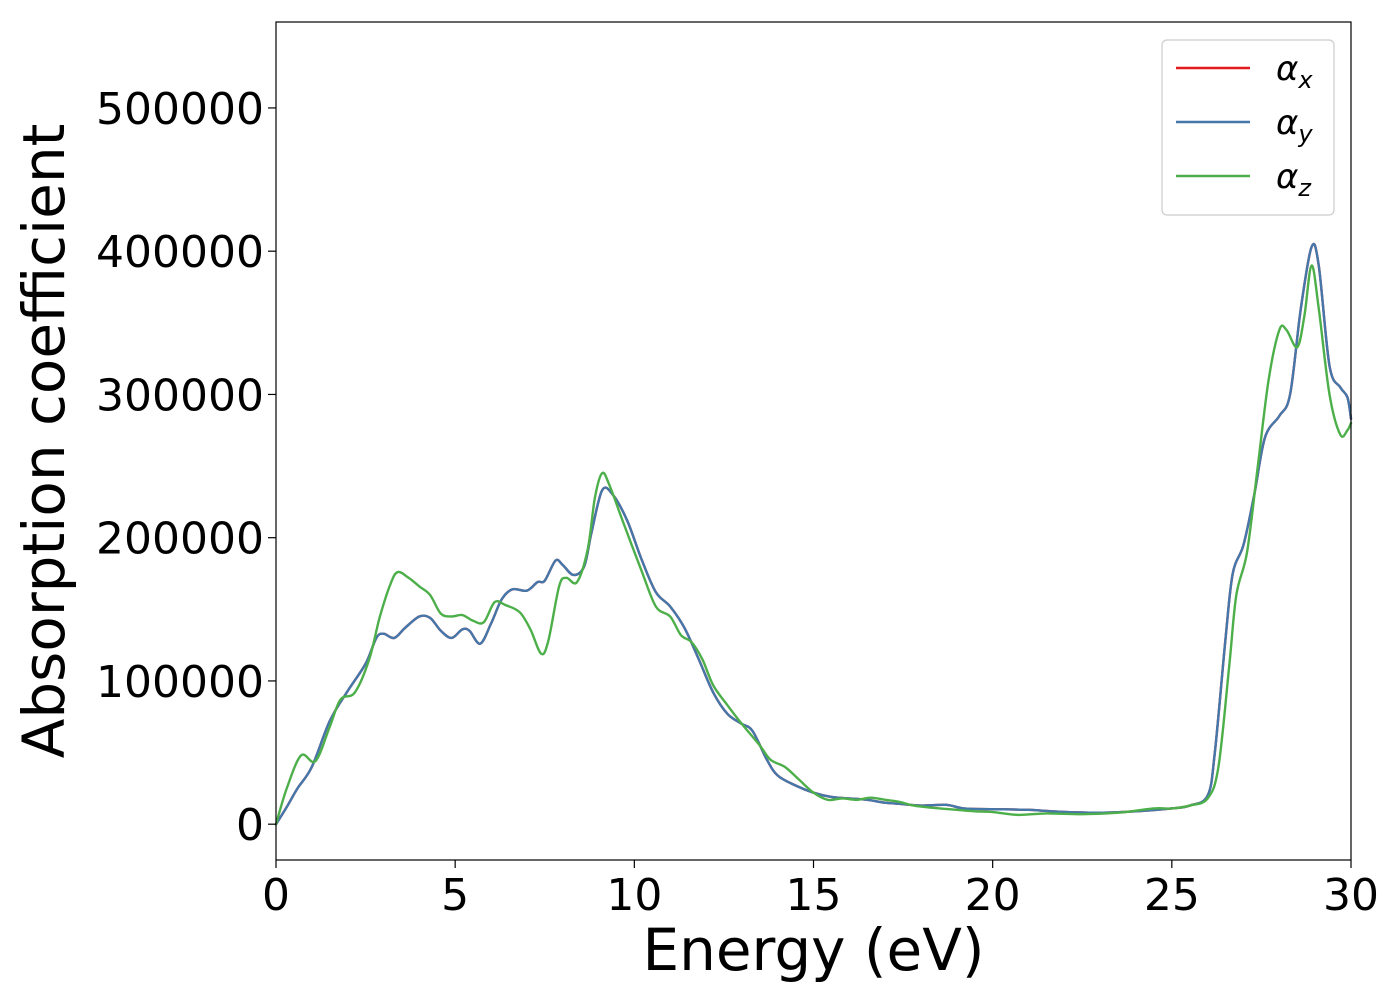  I want to click on y-tick-label: 200000, so click(180, 539).